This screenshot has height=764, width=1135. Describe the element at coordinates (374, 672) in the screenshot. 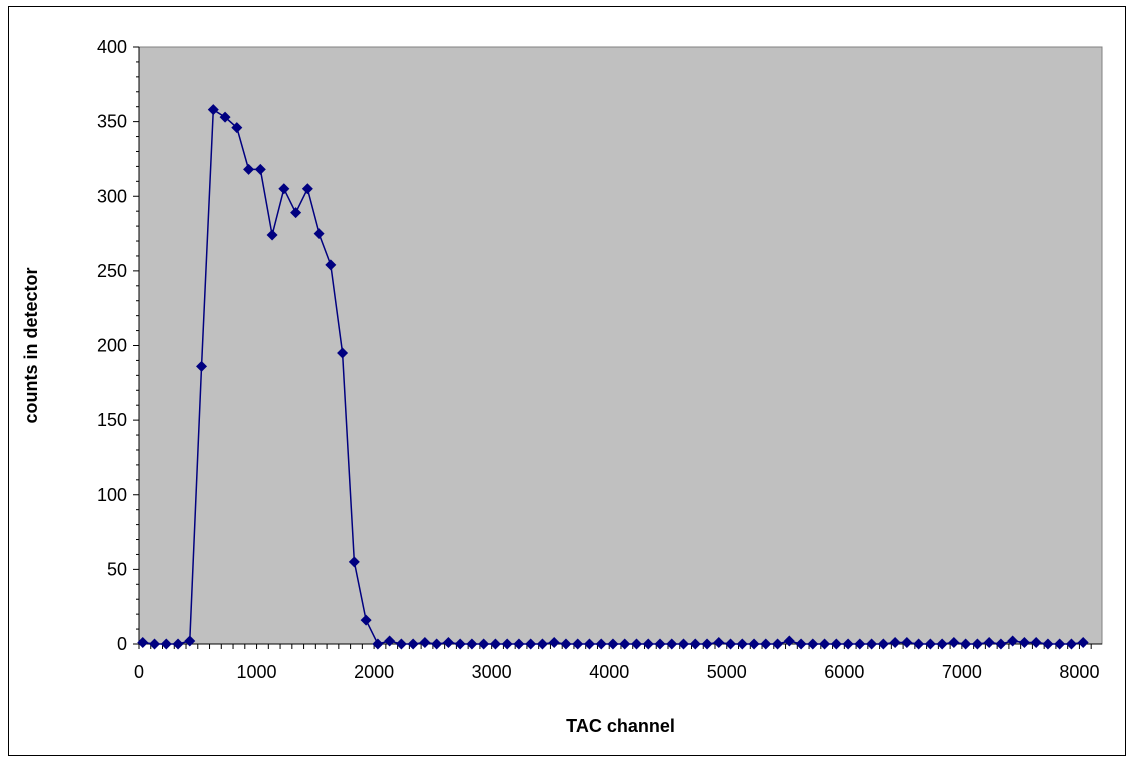

I see `x-tick-label: 2000` at that location.